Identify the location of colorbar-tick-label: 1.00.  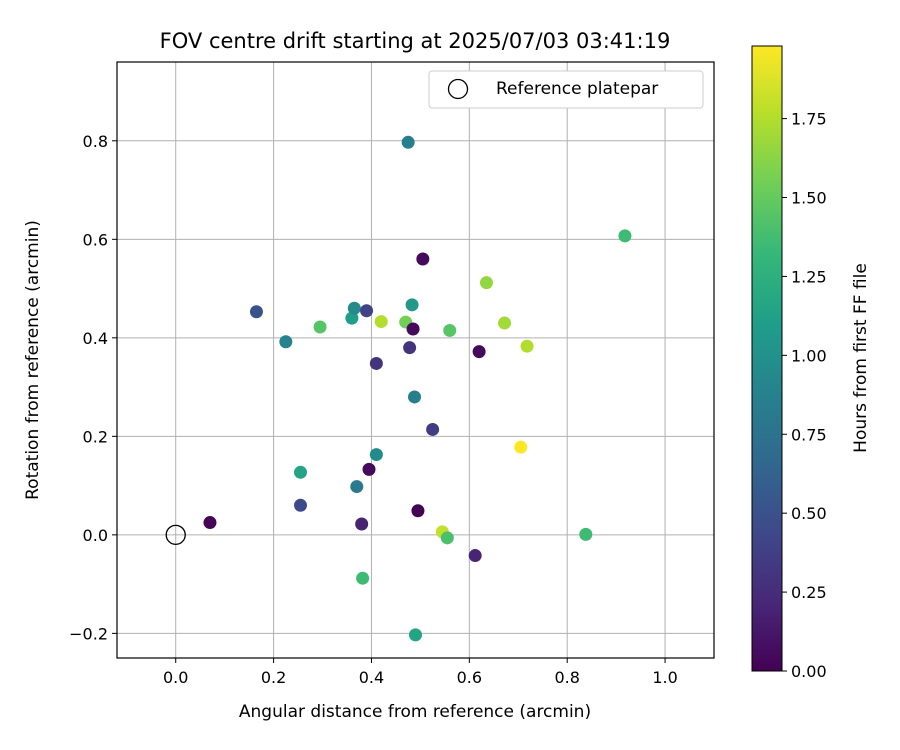
(809, 355).